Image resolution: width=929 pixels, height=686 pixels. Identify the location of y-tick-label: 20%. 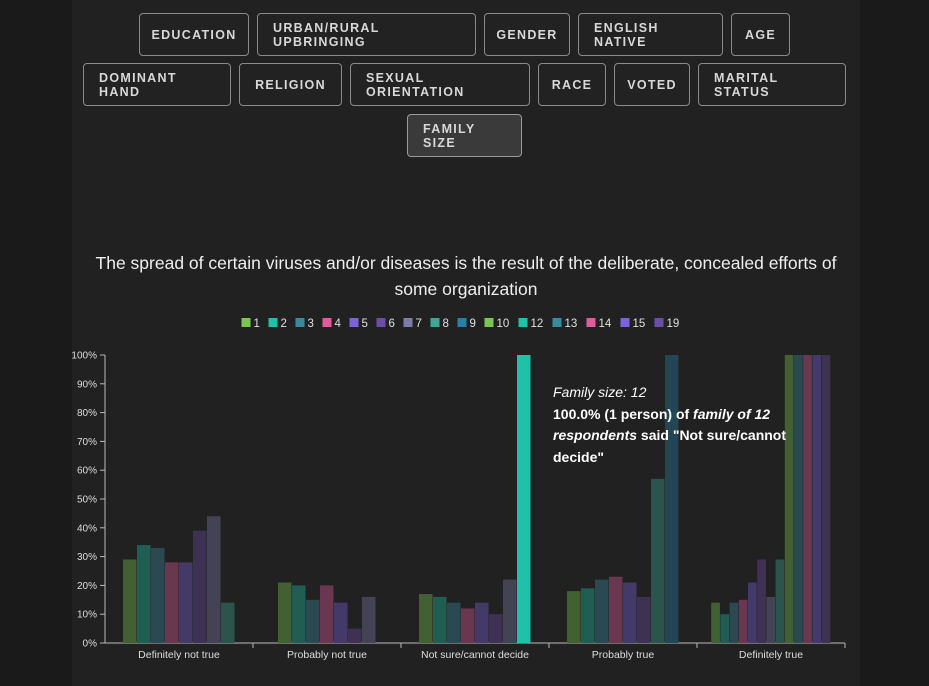
(87, 586).